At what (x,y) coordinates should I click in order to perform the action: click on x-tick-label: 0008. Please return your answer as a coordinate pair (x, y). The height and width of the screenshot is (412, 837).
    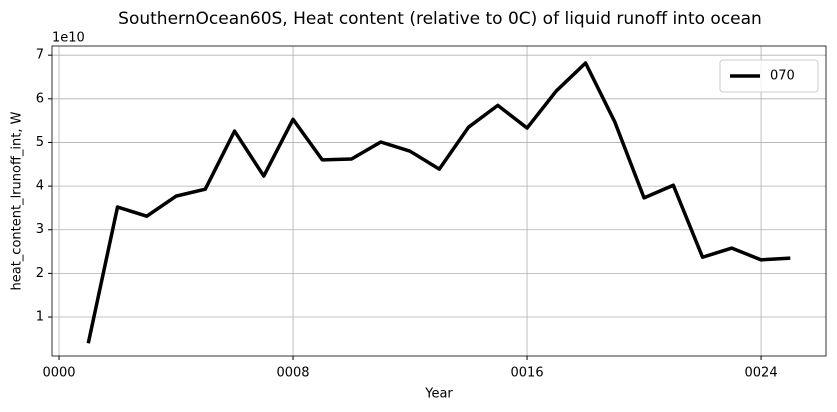
    Looking at the image, I should click on (292, 373).